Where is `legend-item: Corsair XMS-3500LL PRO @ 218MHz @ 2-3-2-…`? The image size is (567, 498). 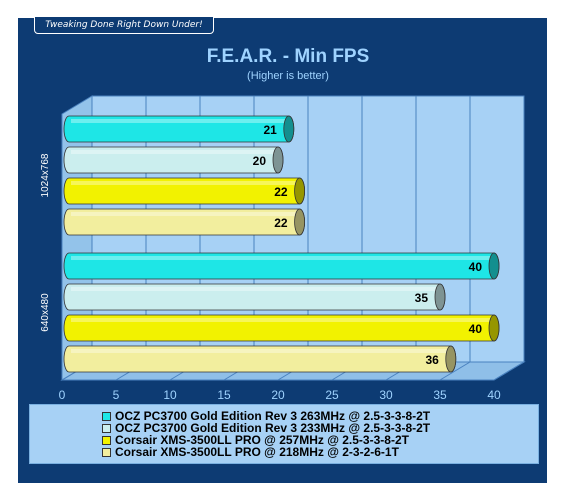 legend-item: Corsair XMS-3500LL PRO @ 218MHz @ 2-3-2-… is located at coordinates (250, 452).